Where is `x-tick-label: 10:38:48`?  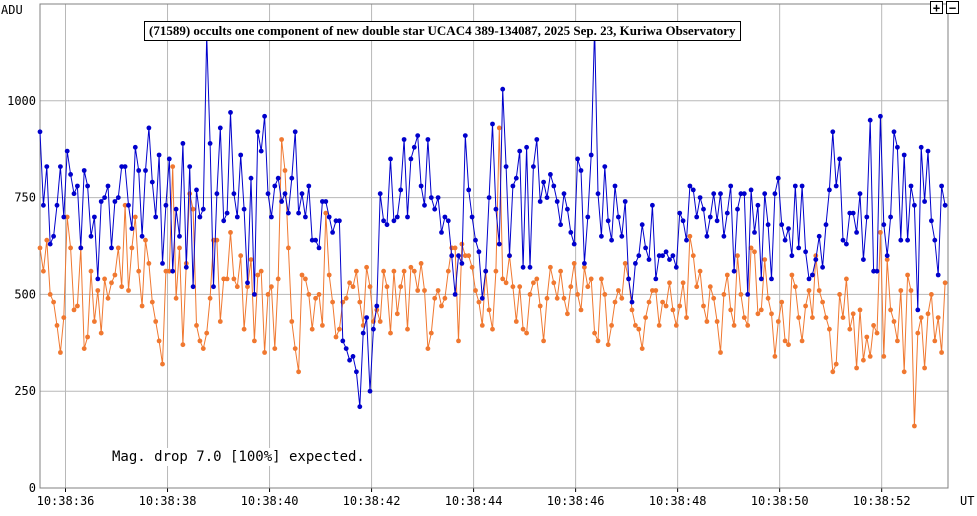
x-tick-label: 10:38:48 is located at coordinates (678, 501).